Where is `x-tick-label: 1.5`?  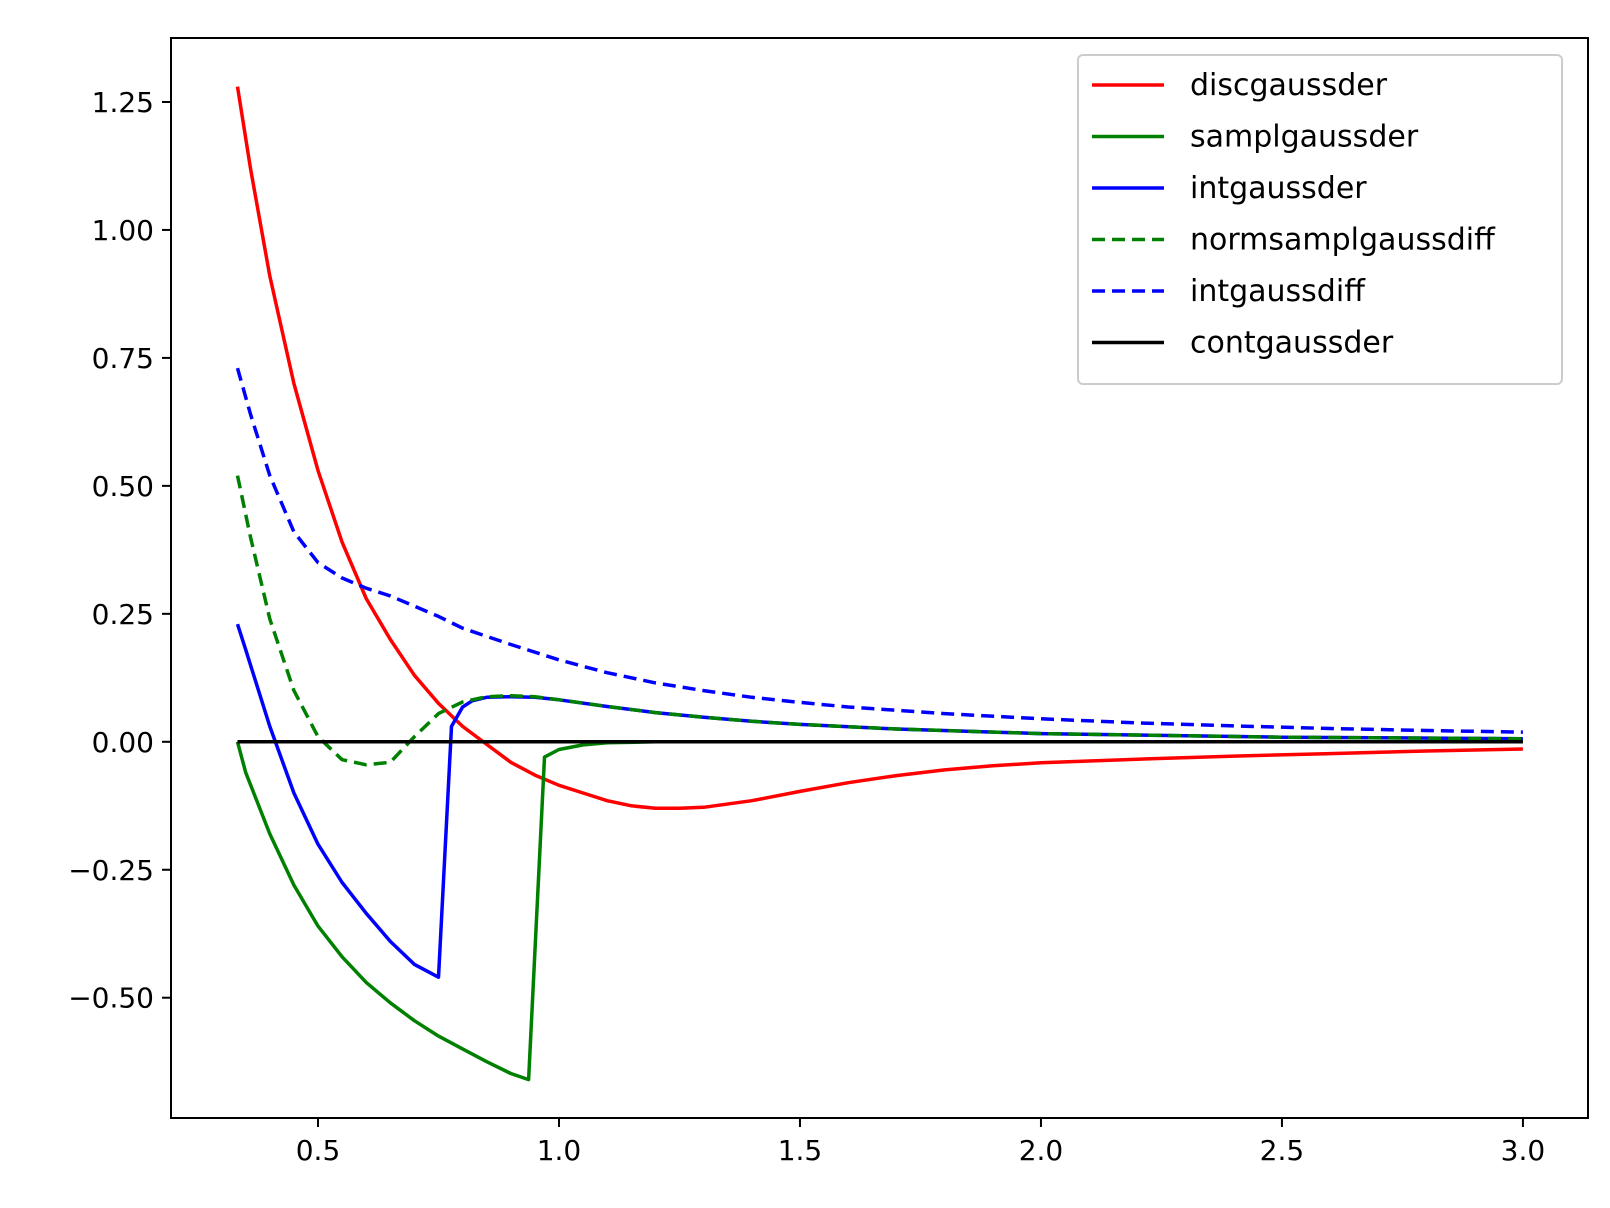
x-tick-label: 1.5 is located at coordinates (800, 1150).